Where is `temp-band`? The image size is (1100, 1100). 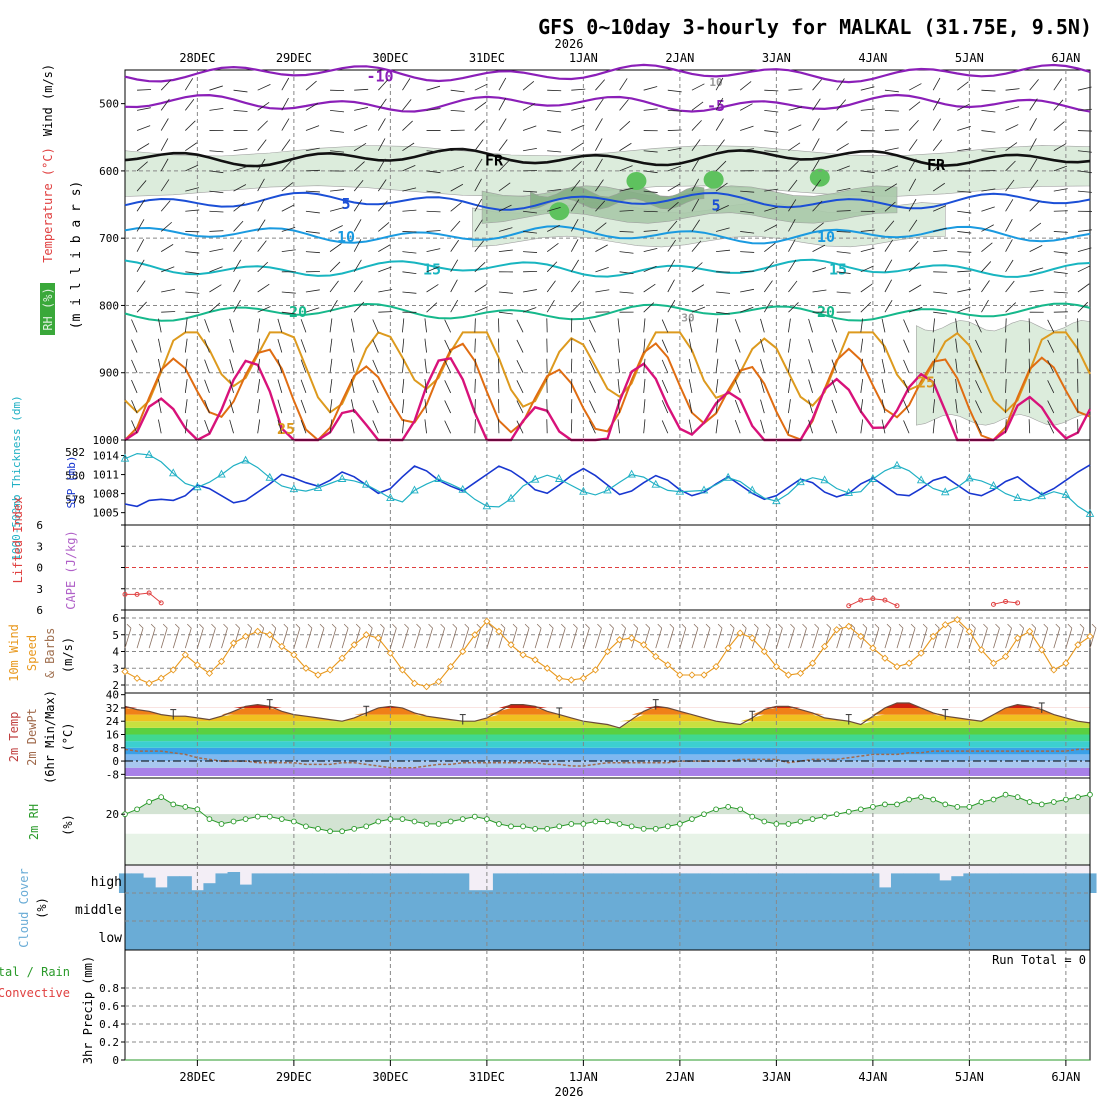 temp-band is located at coordinates (607, 751).